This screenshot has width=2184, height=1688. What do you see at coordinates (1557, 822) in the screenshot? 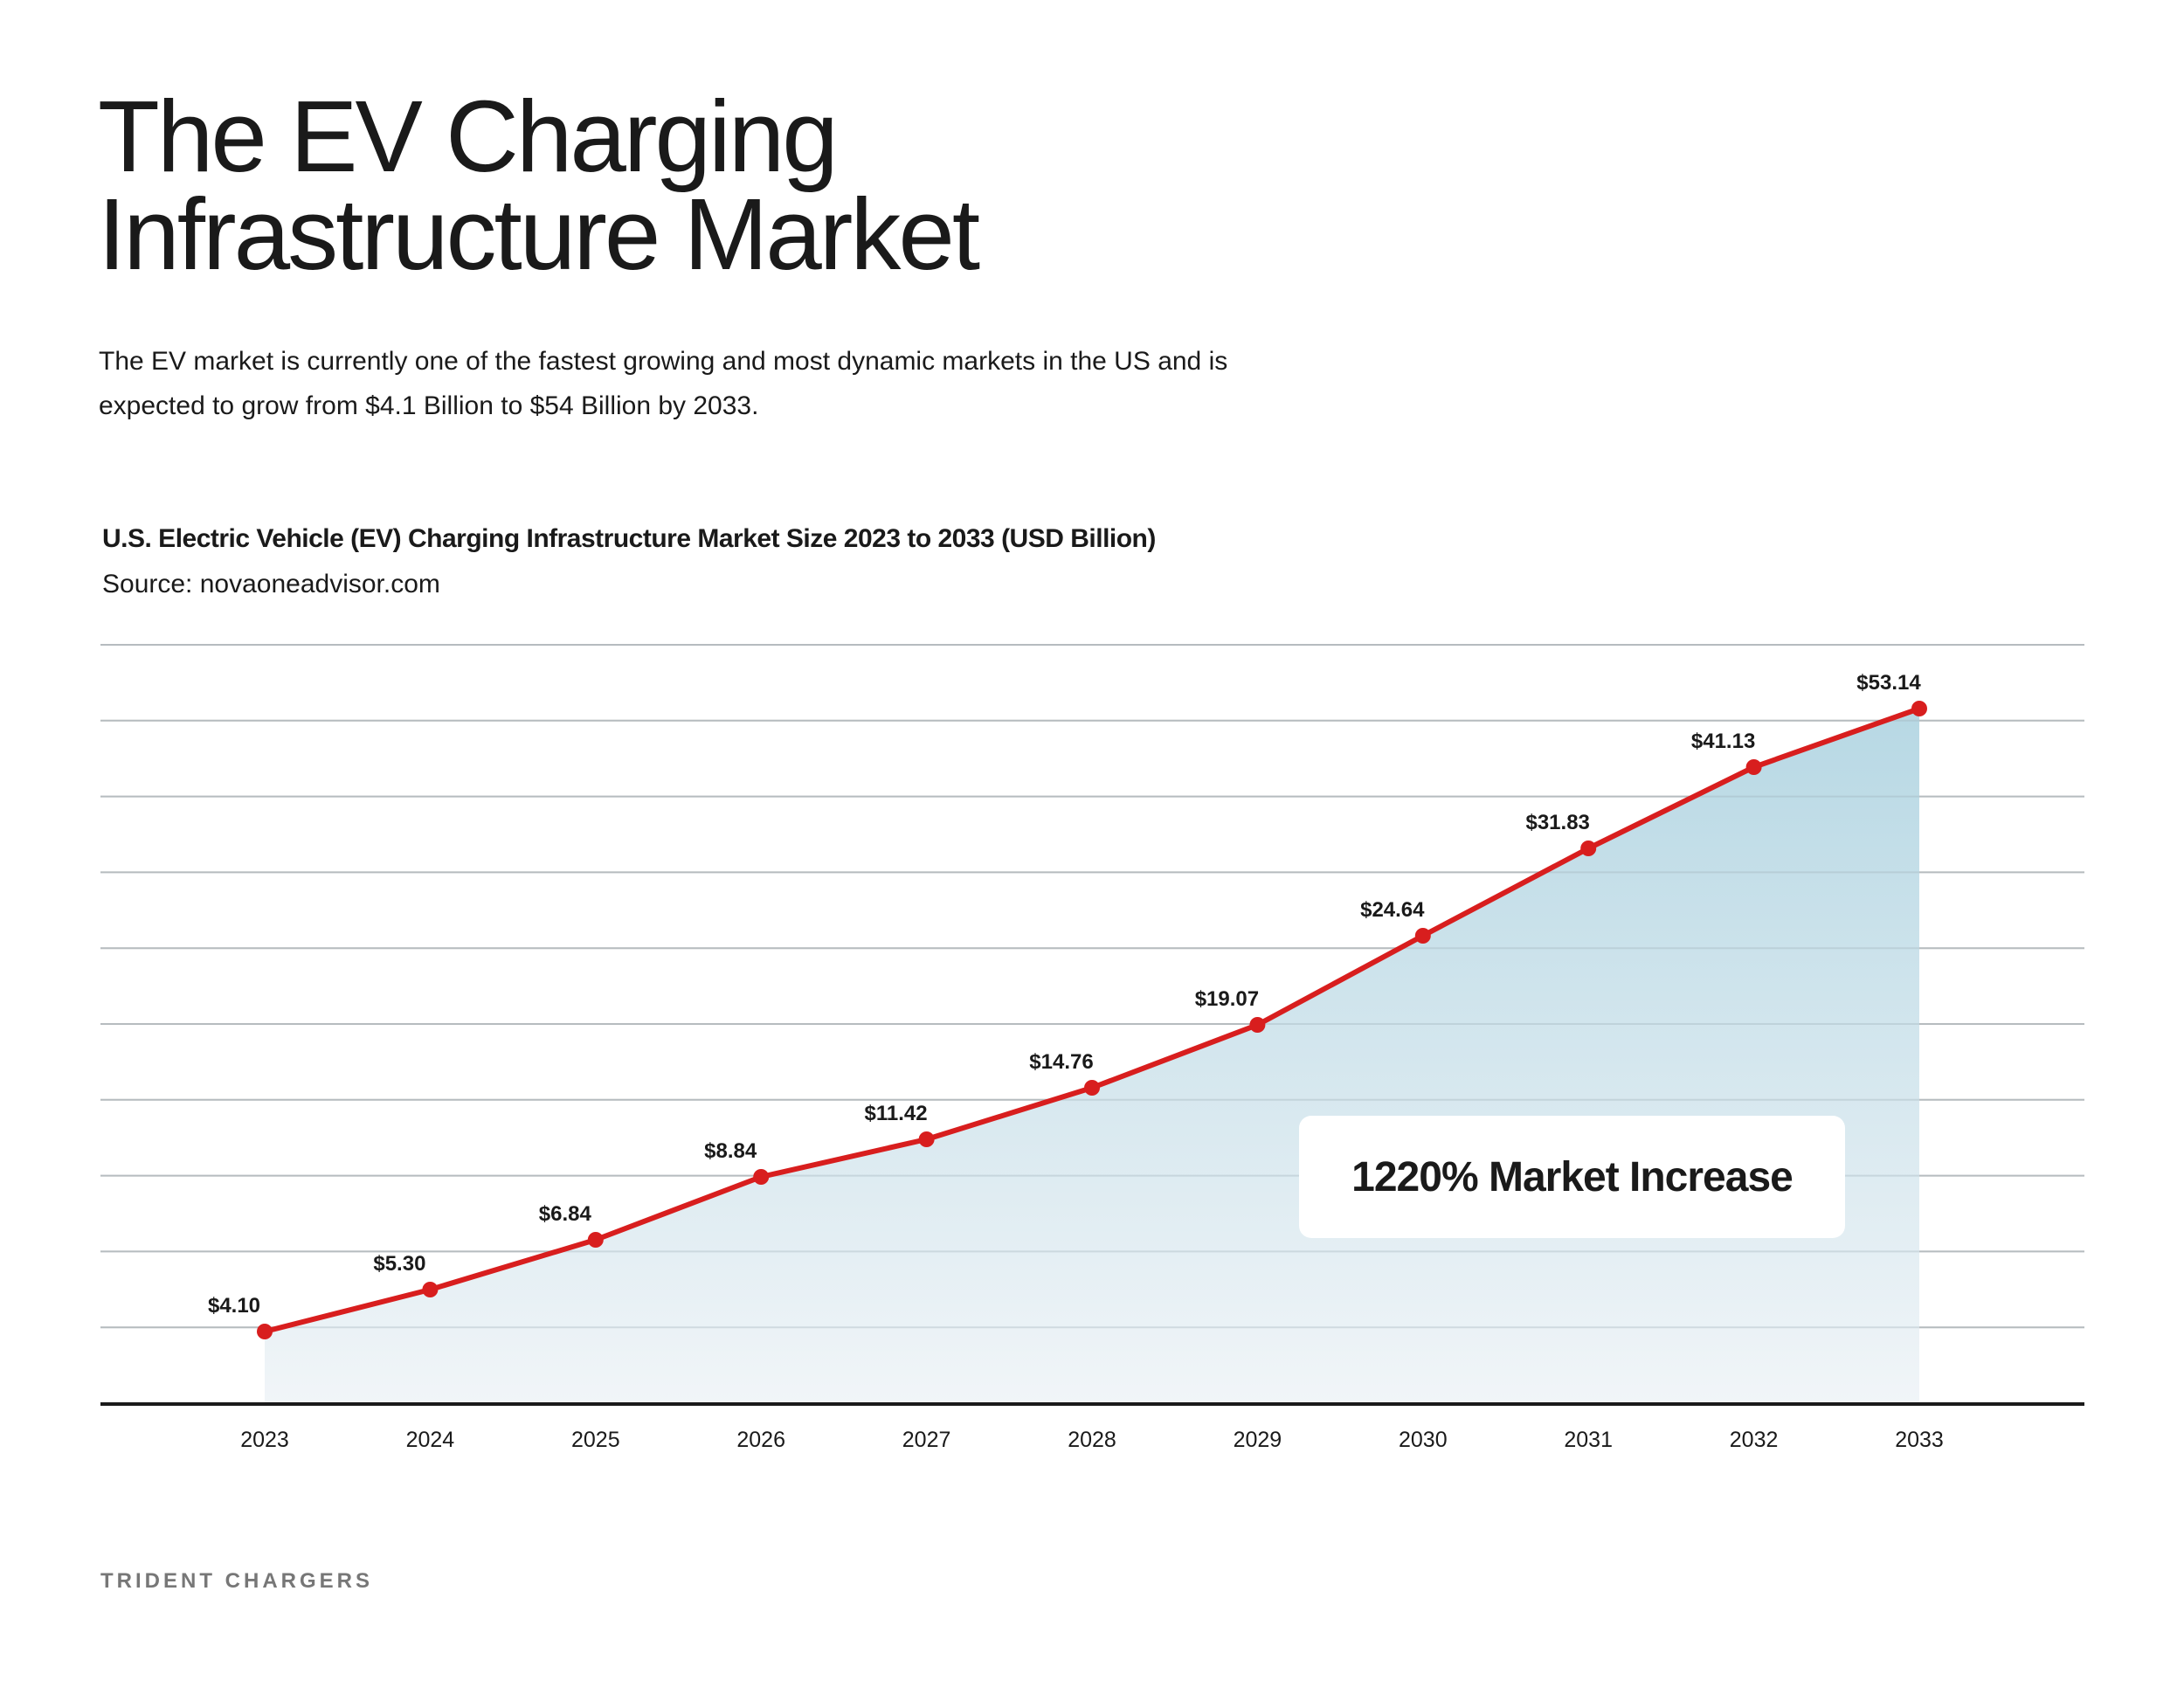
I see `data-label: $31.83` at bounding box center [1557, 822].